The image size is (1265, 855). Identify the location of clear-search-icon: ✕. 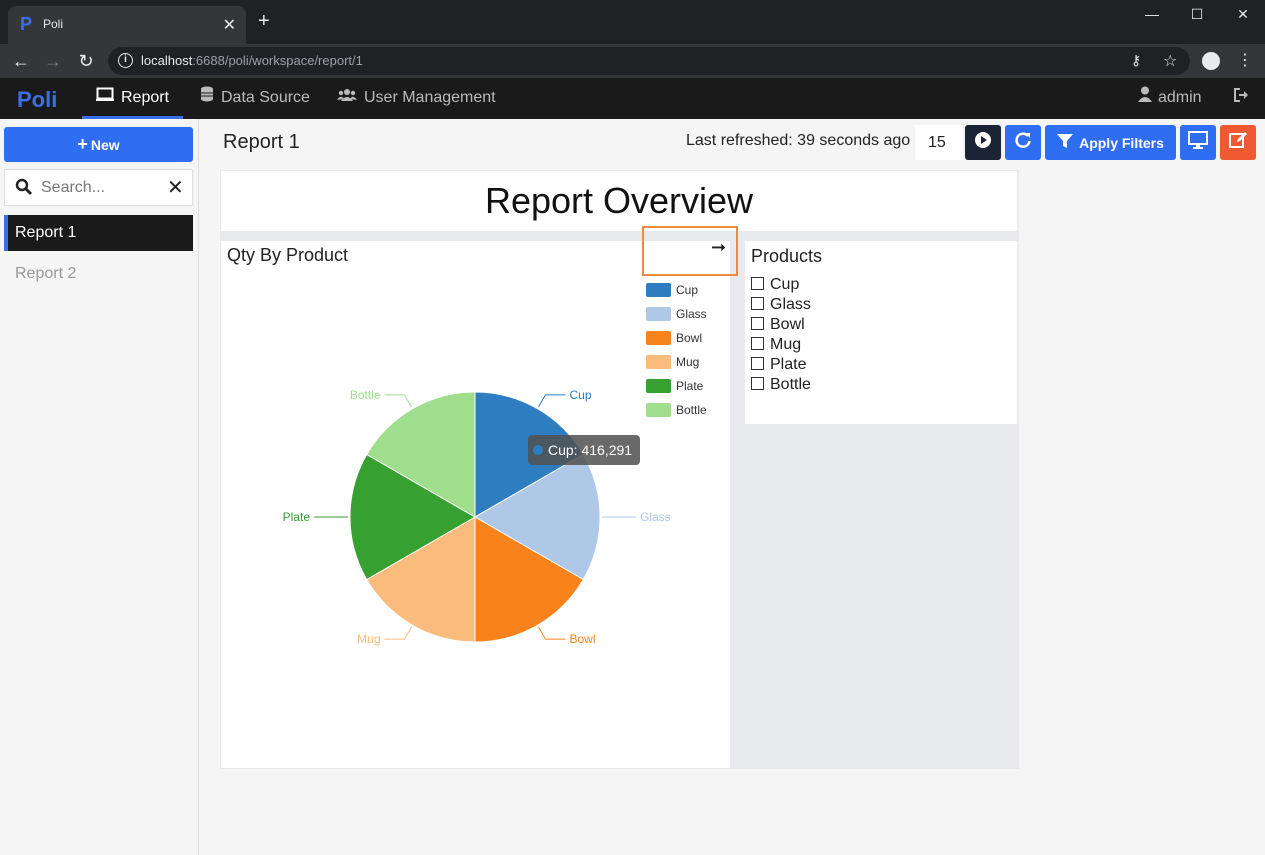
(175, 188).